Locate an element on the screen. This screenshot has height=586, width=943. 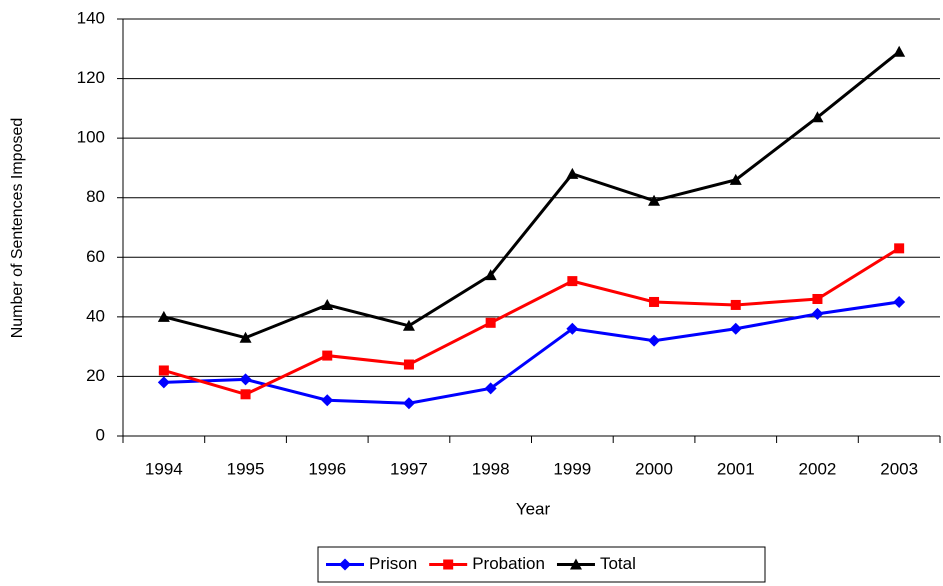
y-tick-label: 100 is located at coordinates (91, 137).